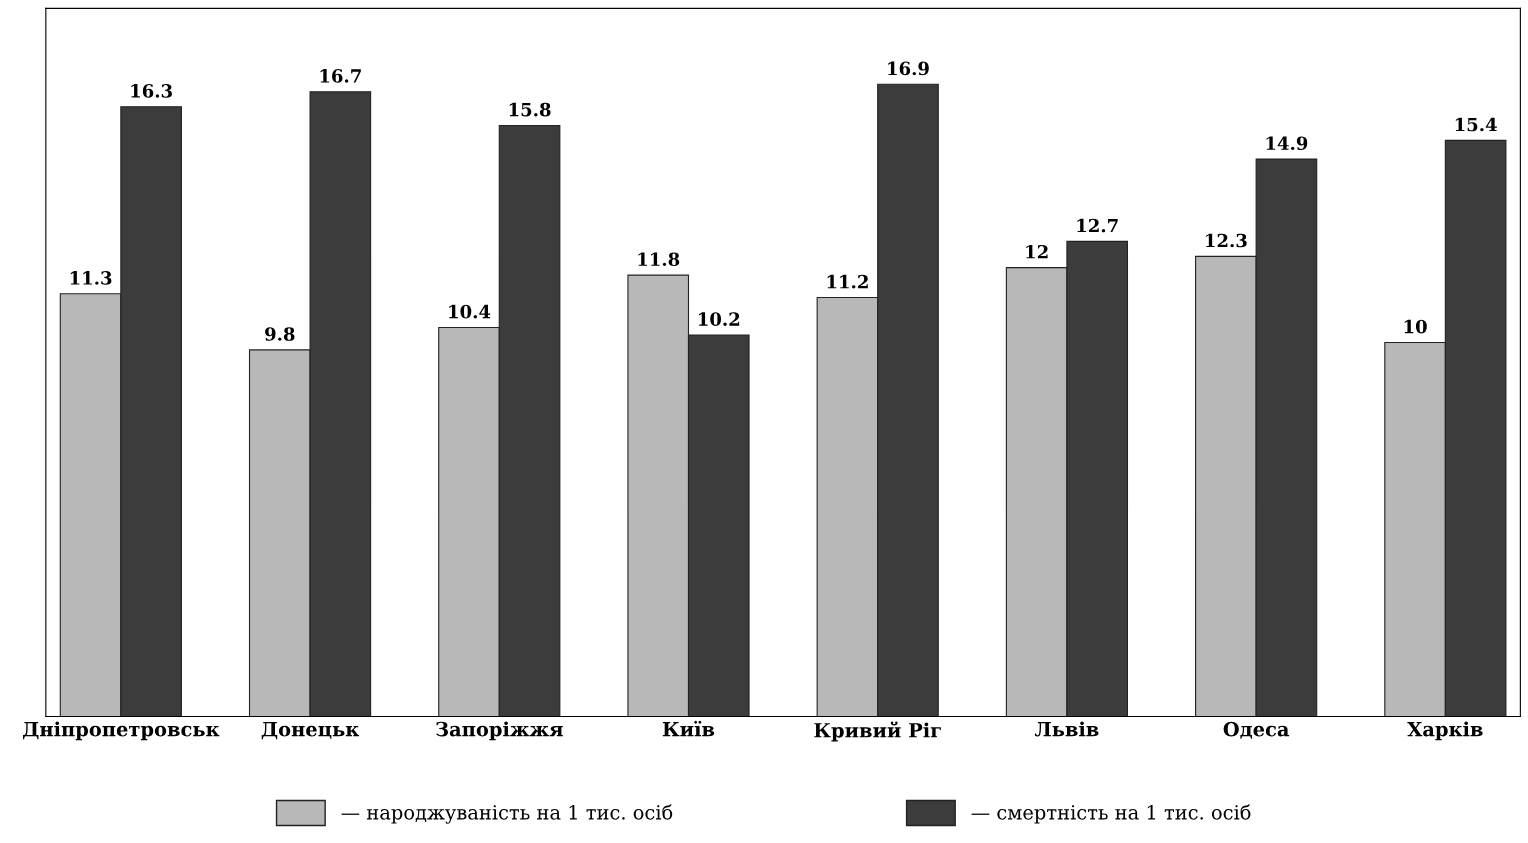 The image size is (1528, 843). I want to click on x-tick-label: Донецьк, so click(310, 731).